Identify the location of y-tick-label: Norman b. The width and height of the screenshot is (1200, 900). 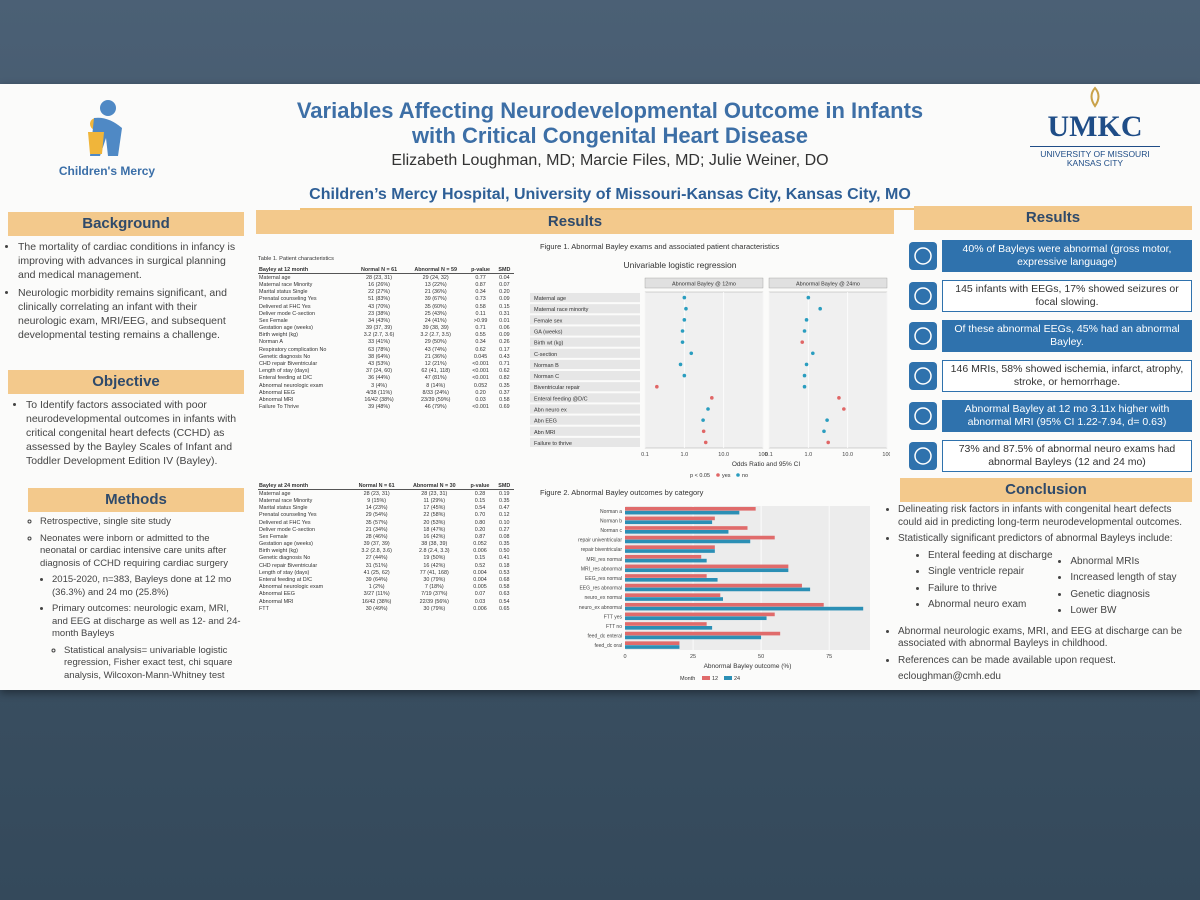
(611, 521).